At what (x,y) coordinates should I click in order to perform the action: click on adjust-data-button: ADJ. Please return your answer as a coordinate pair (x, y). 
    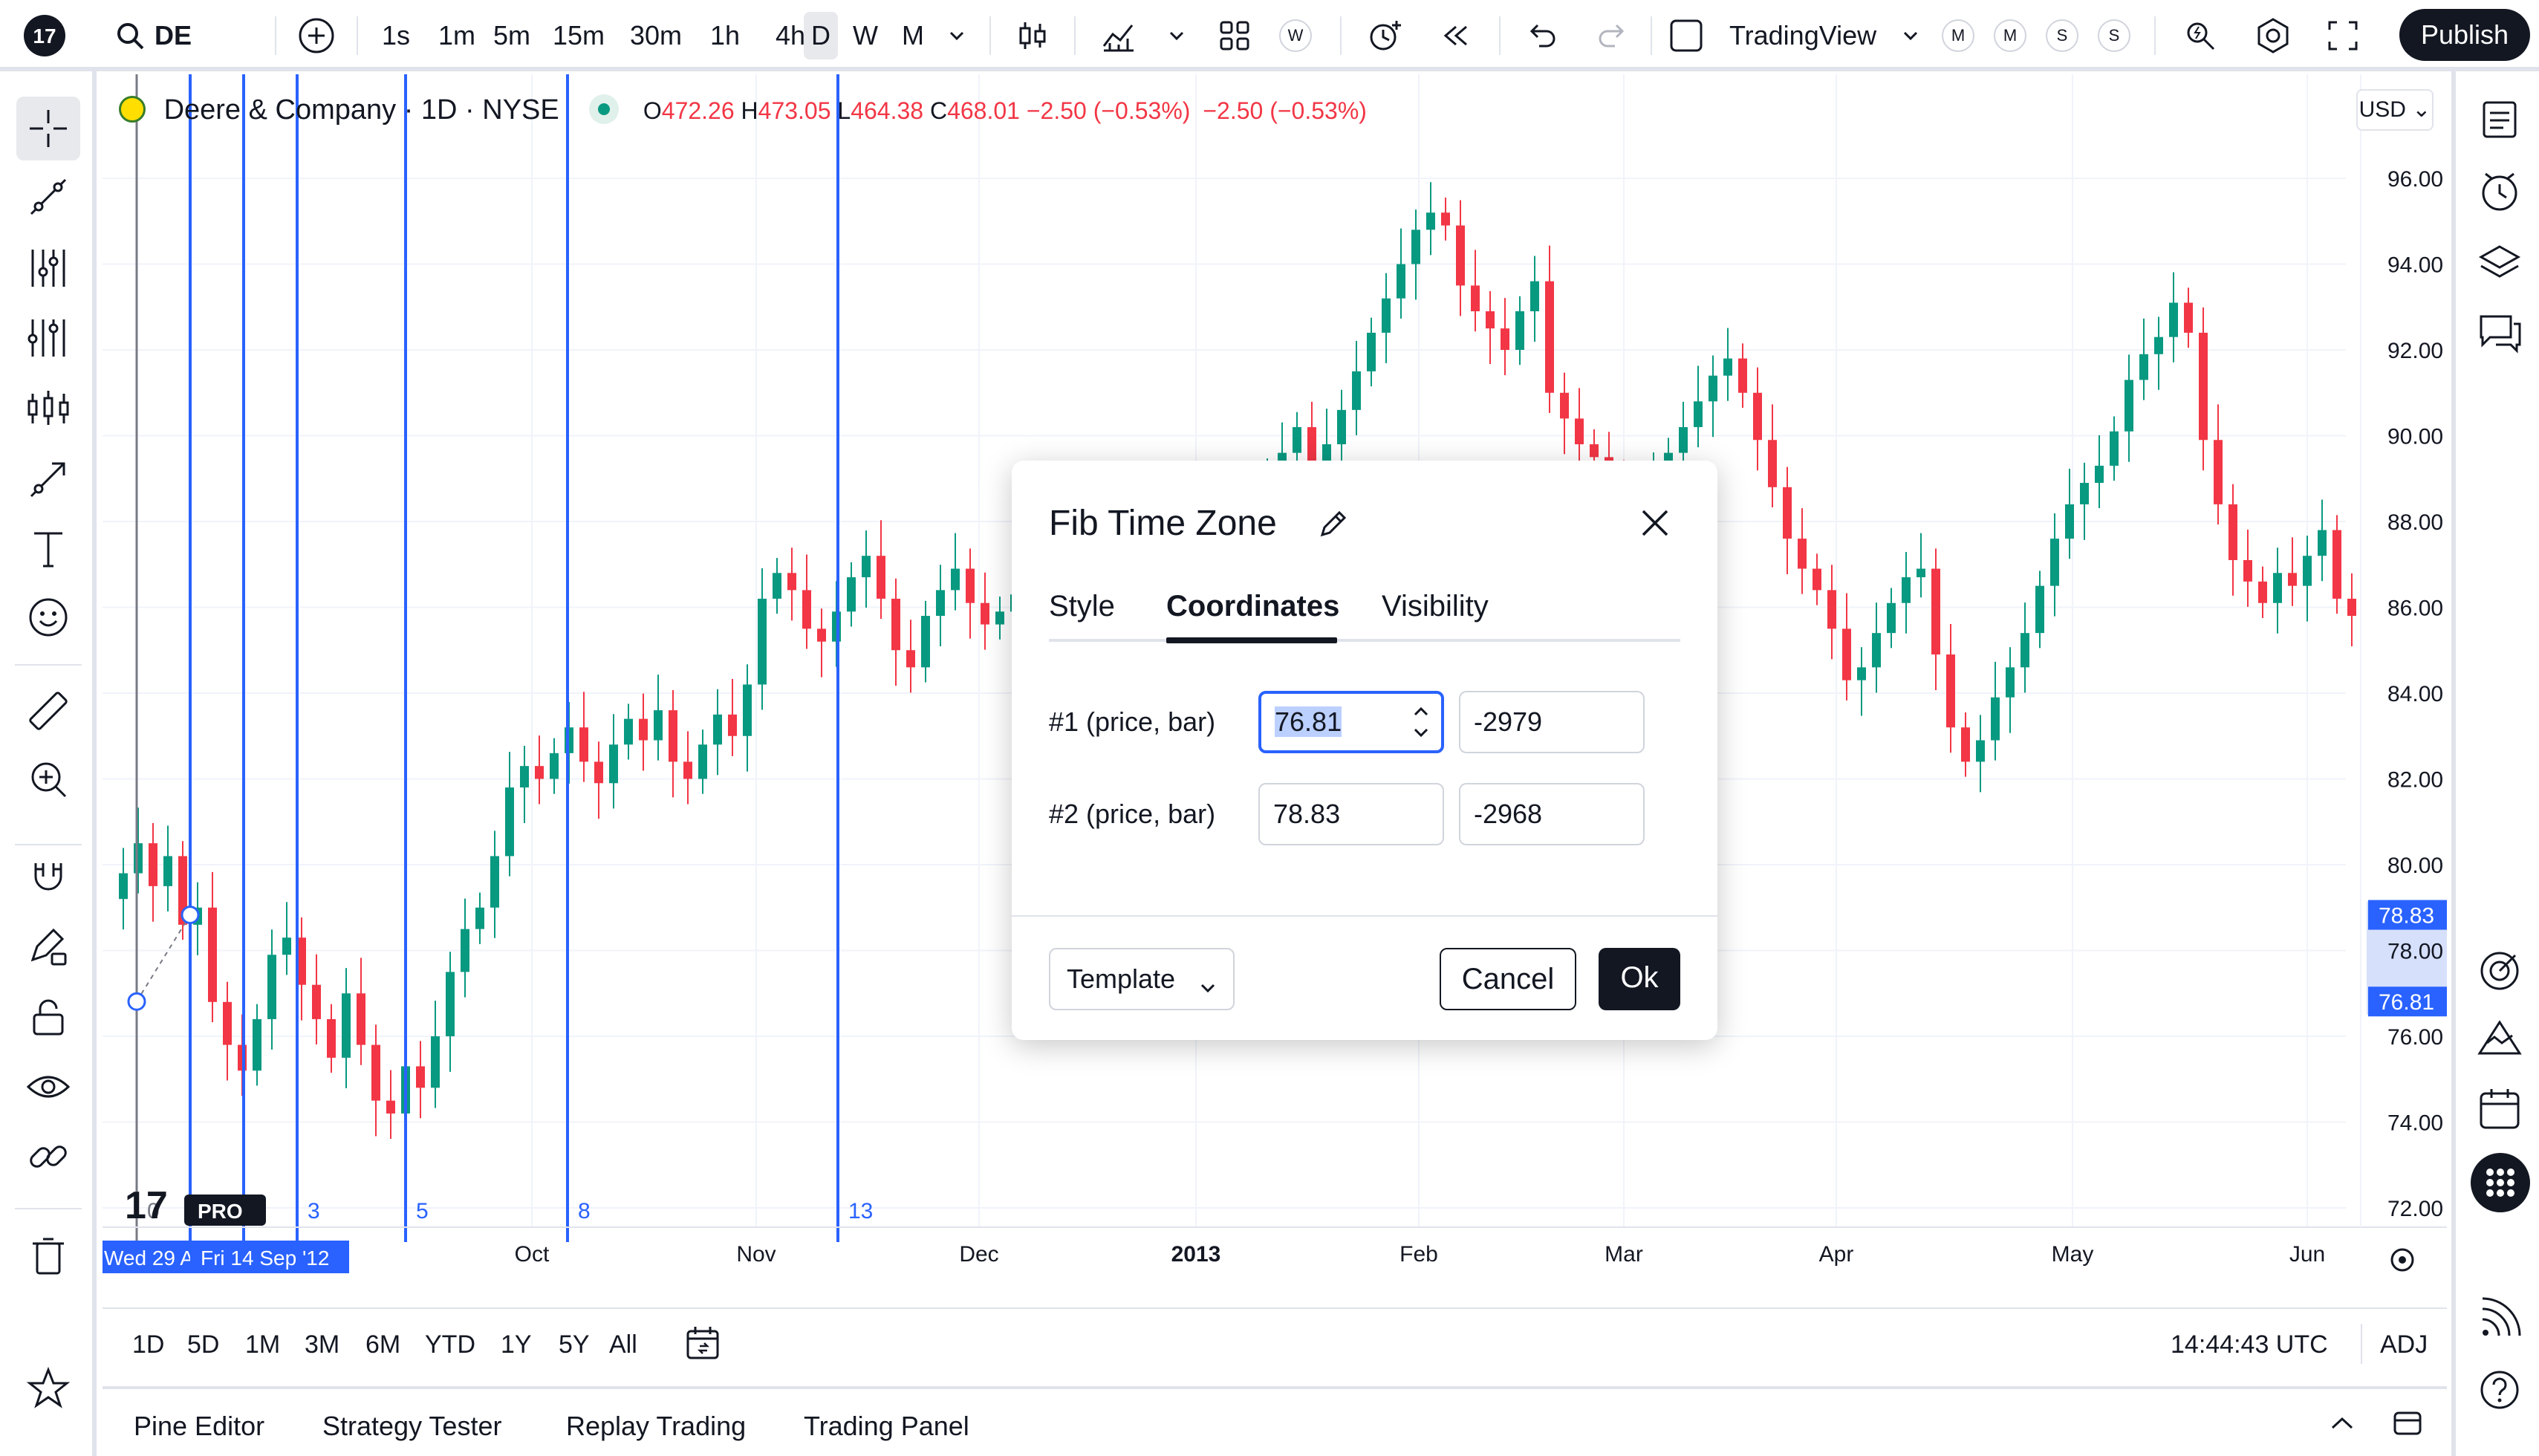
    Looking at the image, I should click on (2404, 1344).